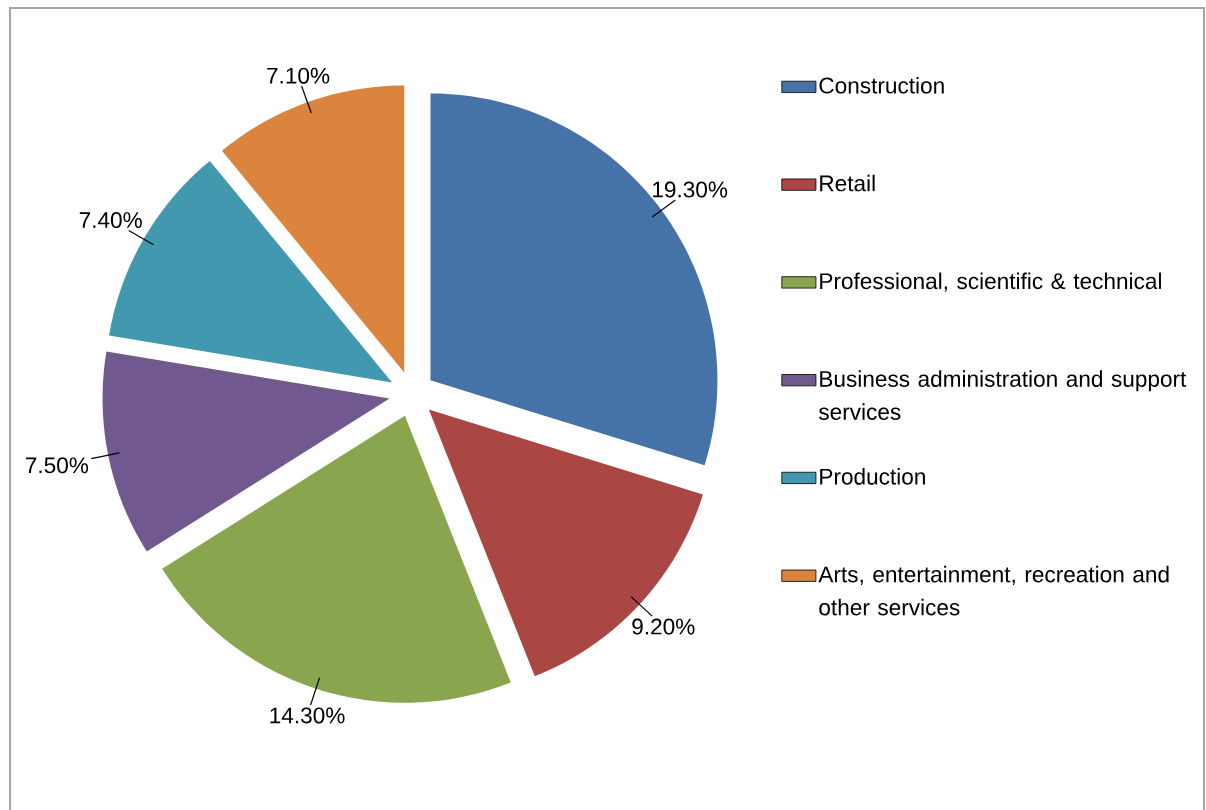 Image resolution: width=1206 pixels, height=810 pixels. What do you see at coordinates (872, 476) in the screenshot?
I see `legend-label: Production` at bounding box center [872, 476].